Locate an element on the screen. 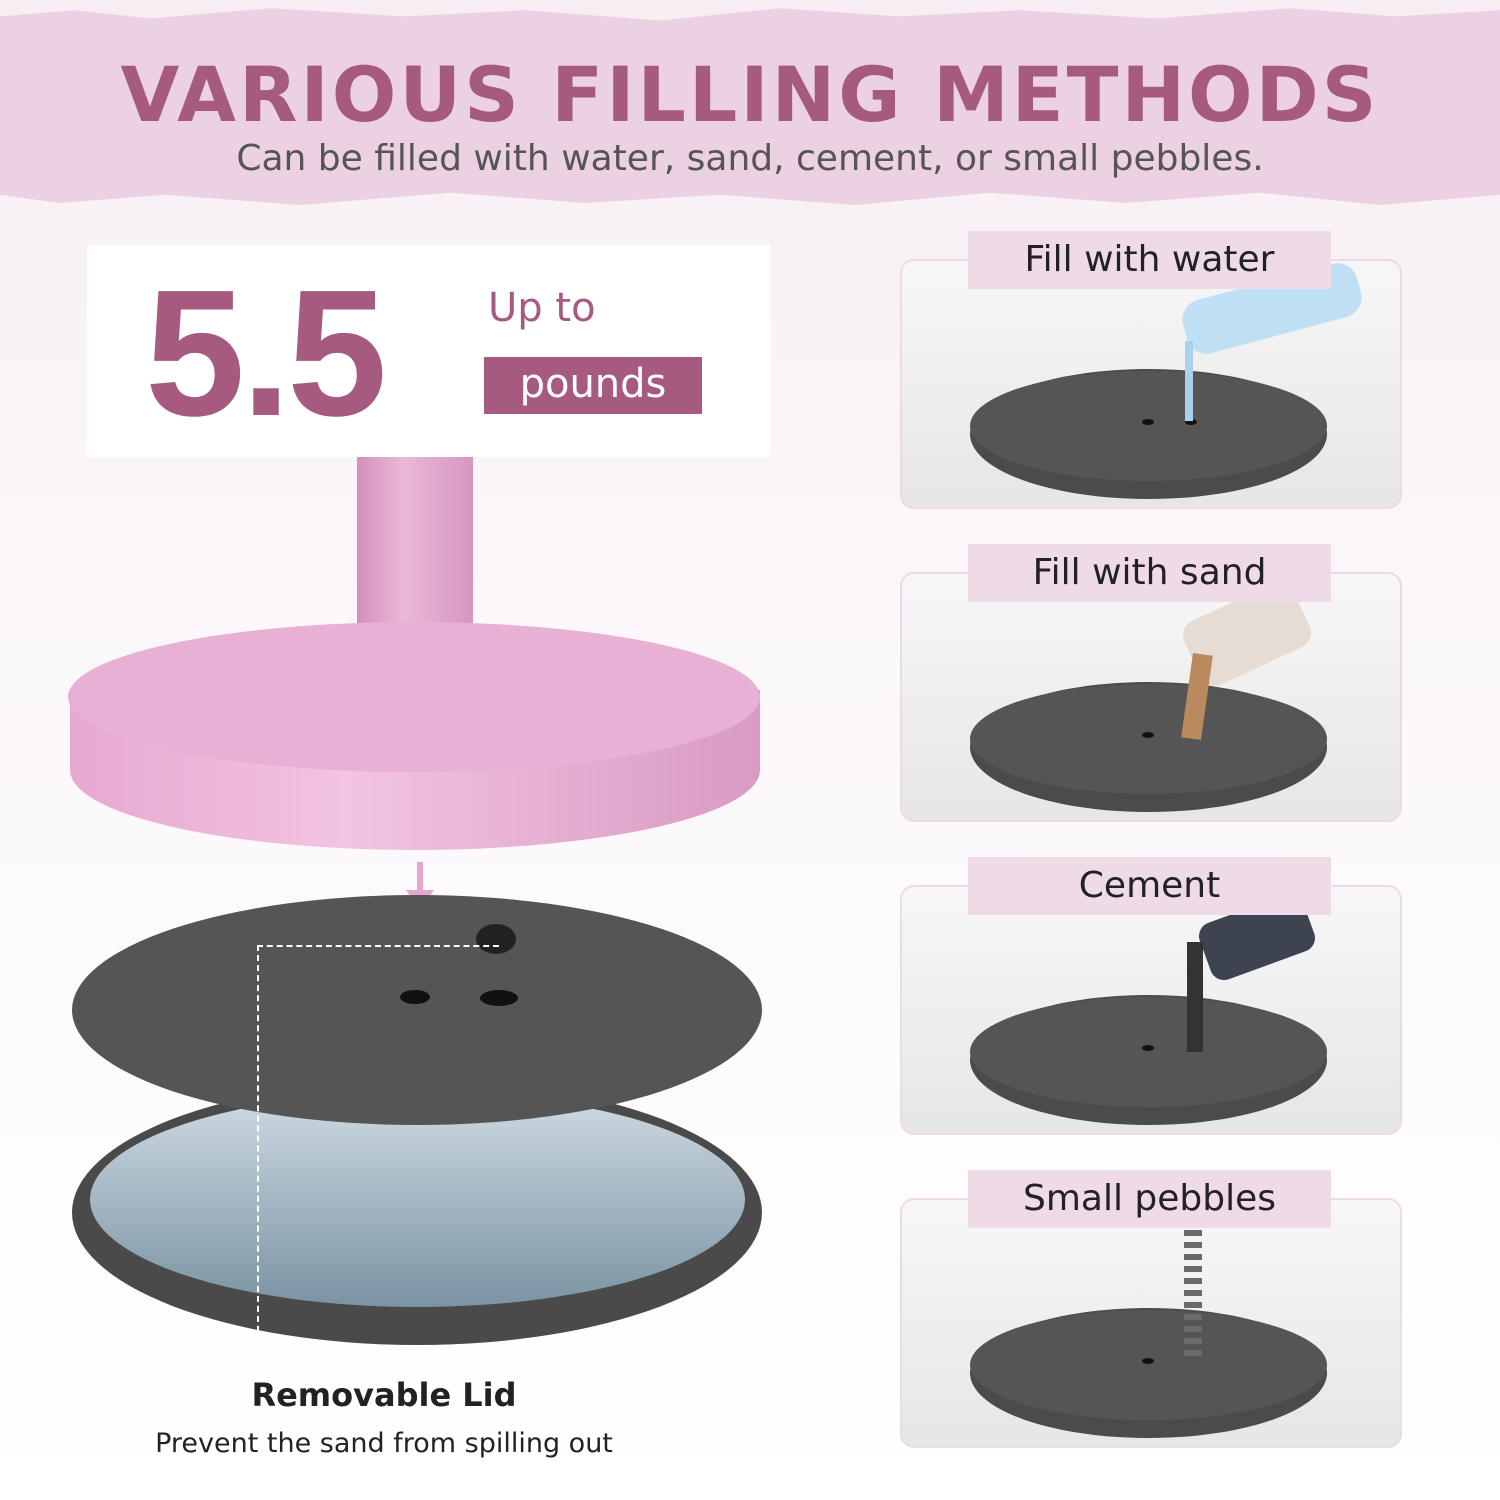 The height and width of the screenshot is (1500, 1500). method-card-water is located at coordinates (1151, 383).